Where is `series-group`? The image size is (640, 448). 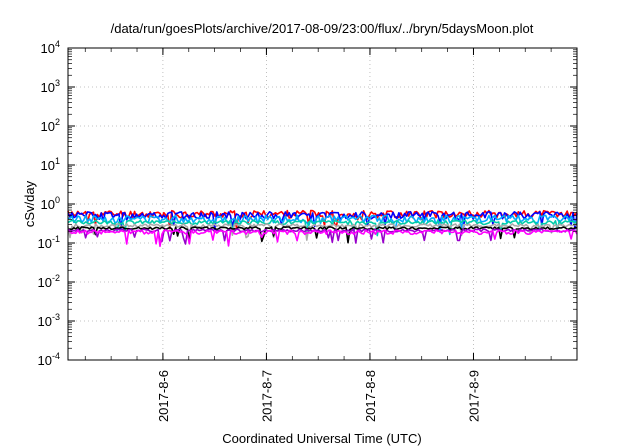 series-group is located at coordinates (322, 228).